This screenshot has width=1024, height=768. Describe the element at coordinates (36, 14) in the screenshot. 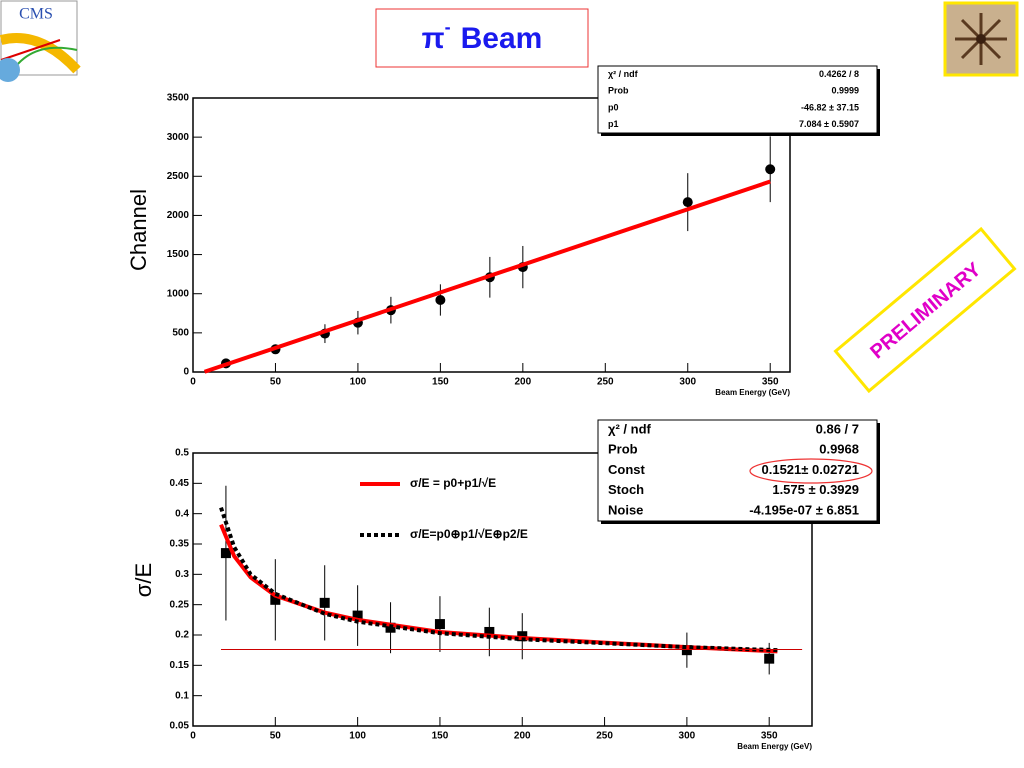

I see `logo-text: CMS` at that location.